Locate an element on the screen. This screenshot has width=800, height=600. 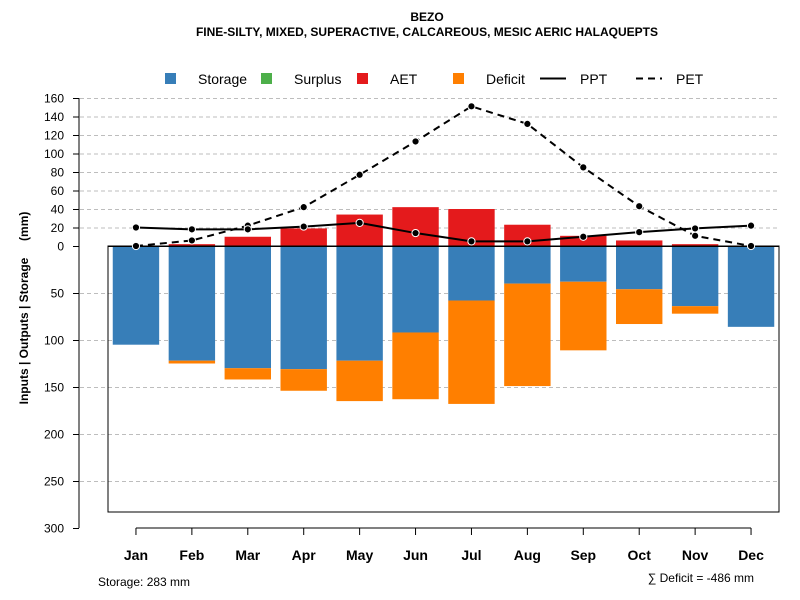
storage-bar-mar is located at coordinates (247, 307).